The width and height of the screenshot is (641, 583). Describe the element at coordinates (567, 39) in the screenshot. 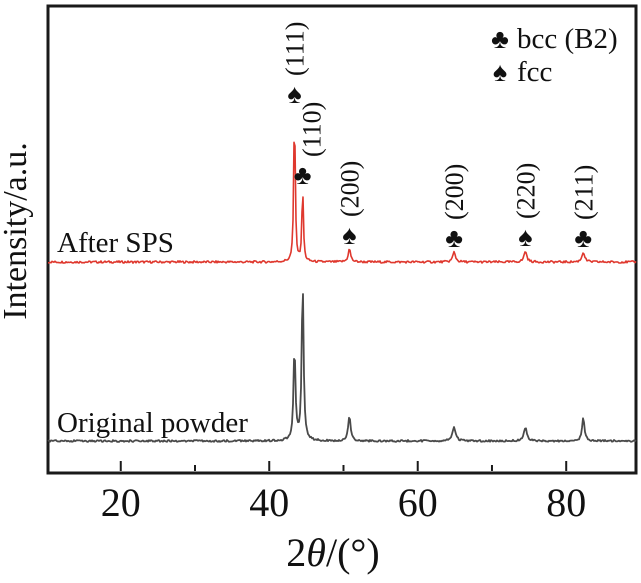

I see `legend-label: bcc (B2)` at that location.